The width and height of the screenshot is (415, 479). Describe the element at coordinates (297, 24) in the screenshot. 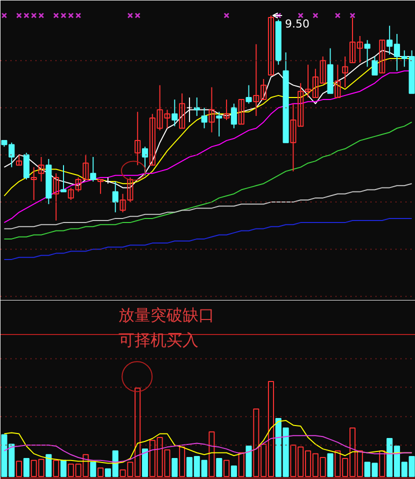

I see `annotation: 9.50` at that location.